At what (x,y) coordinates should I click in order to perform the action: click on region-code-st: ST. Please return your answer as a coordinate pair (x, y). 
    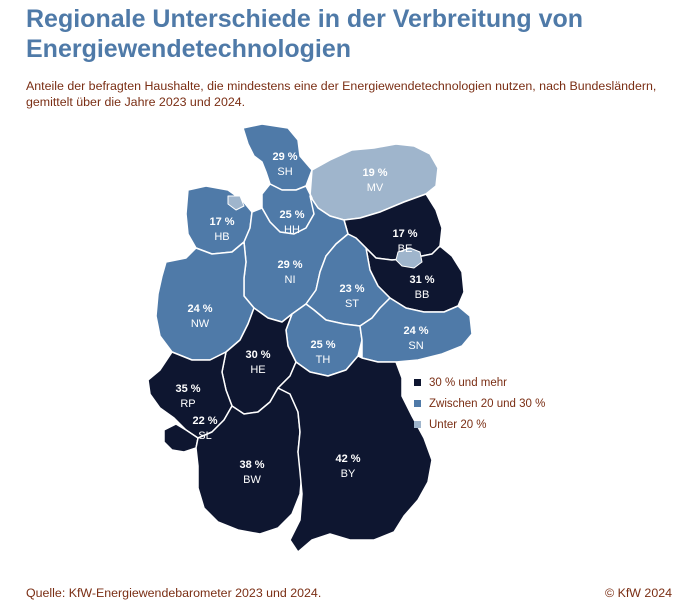
    Looking at the image, I should click on (352, 304).